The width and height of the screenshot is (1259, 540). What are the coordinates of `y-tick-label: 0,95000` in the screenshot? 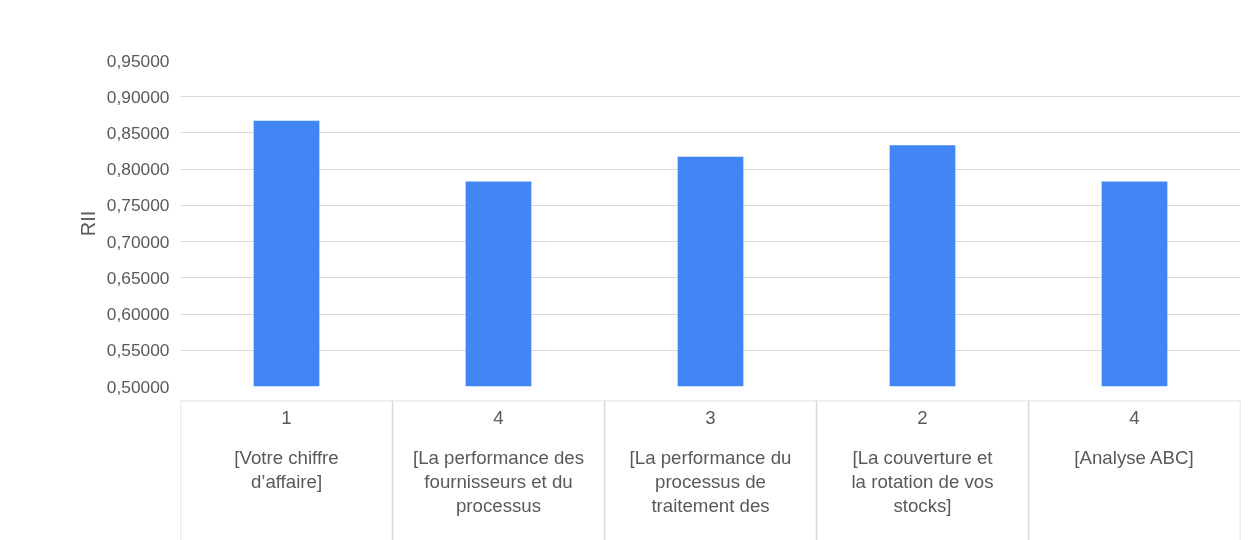 It's located at (138, 60).